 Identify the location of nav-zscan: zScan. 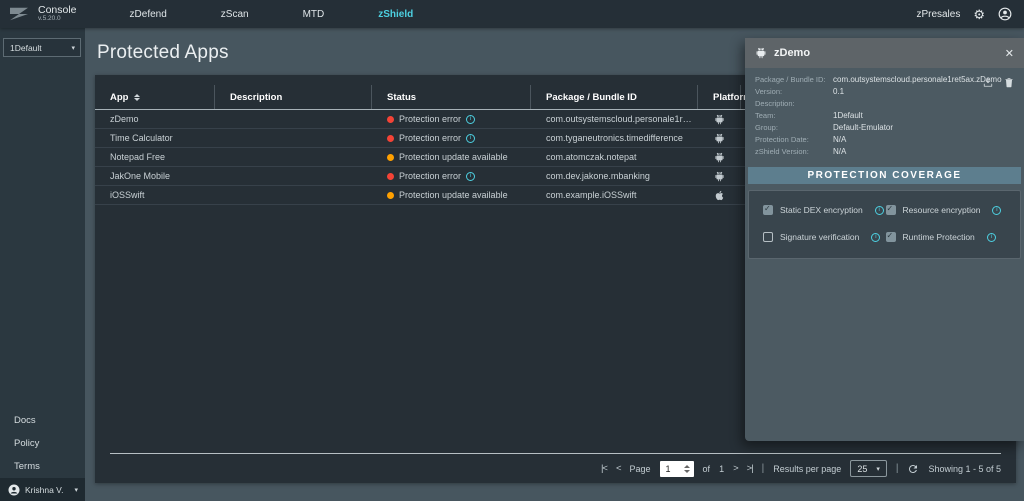
(234, 14).